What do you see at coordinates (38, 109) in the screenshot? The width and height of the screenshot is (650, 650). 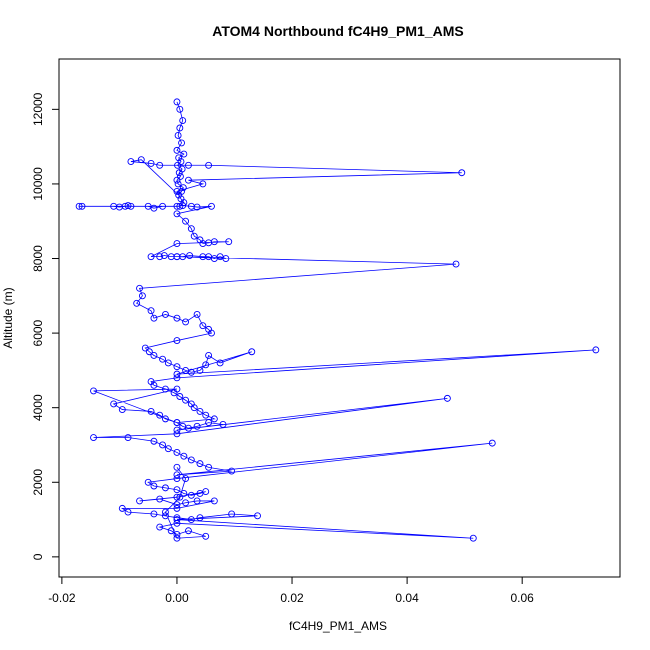 I see `y-tick-label: 12000` at bounding box center [38, 109].